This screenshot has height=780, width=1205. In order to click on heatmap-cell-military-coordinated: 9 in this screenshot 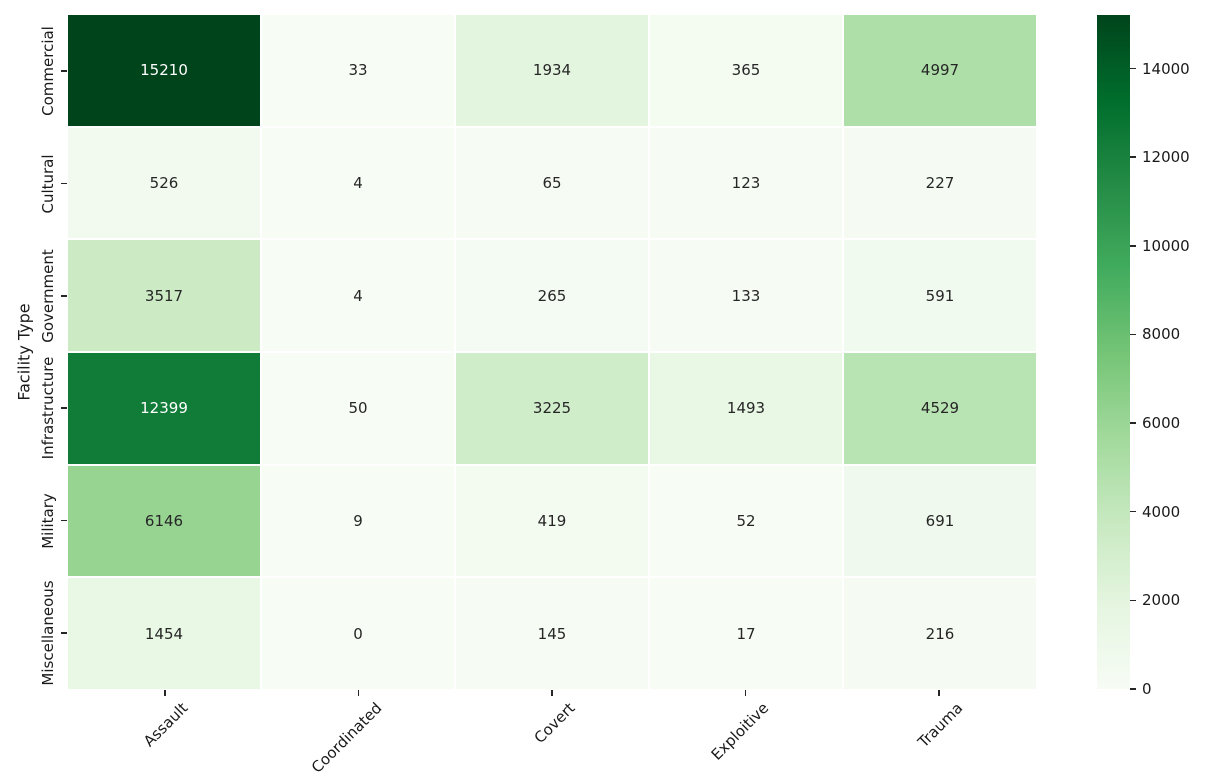, I will do `click(358, 521)`.